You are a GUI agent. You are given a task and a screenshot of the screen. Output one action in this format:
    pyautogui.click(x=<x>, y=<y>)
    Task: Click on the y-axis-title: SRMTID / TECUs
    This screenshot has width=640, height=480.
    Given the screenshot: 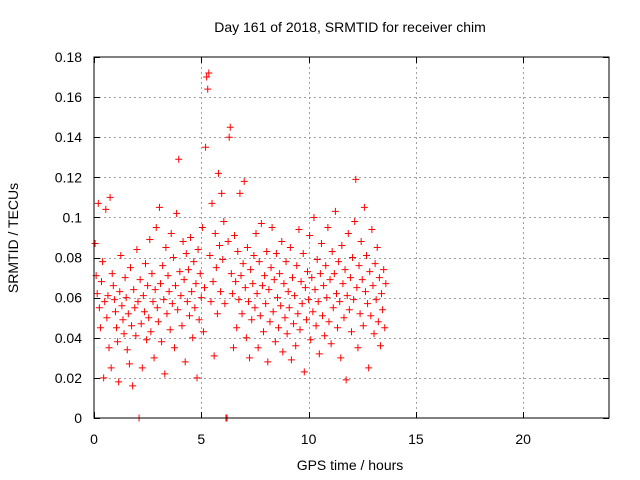 What is the action you would take?
    pyautogui.click(x=13, y=238)
    